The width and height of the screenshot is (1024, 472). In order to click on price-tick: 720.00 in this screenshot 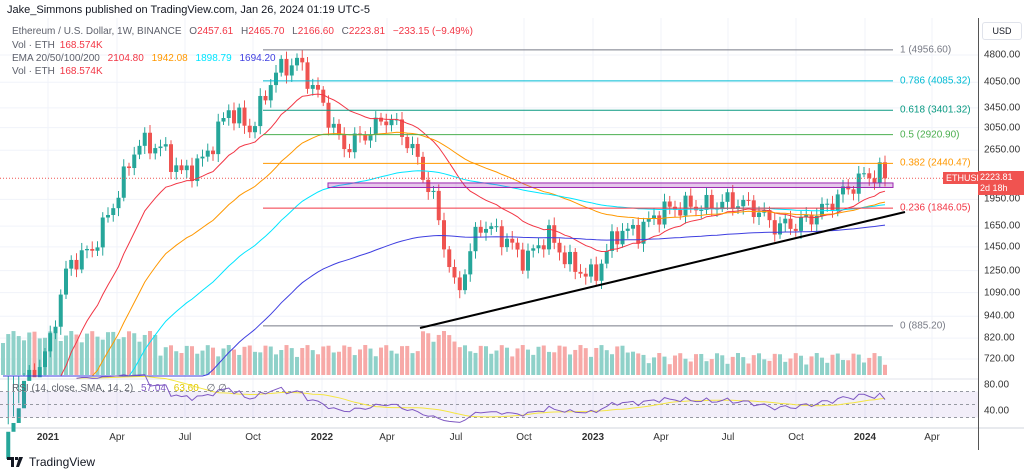, I will do `click(999, 359)`.